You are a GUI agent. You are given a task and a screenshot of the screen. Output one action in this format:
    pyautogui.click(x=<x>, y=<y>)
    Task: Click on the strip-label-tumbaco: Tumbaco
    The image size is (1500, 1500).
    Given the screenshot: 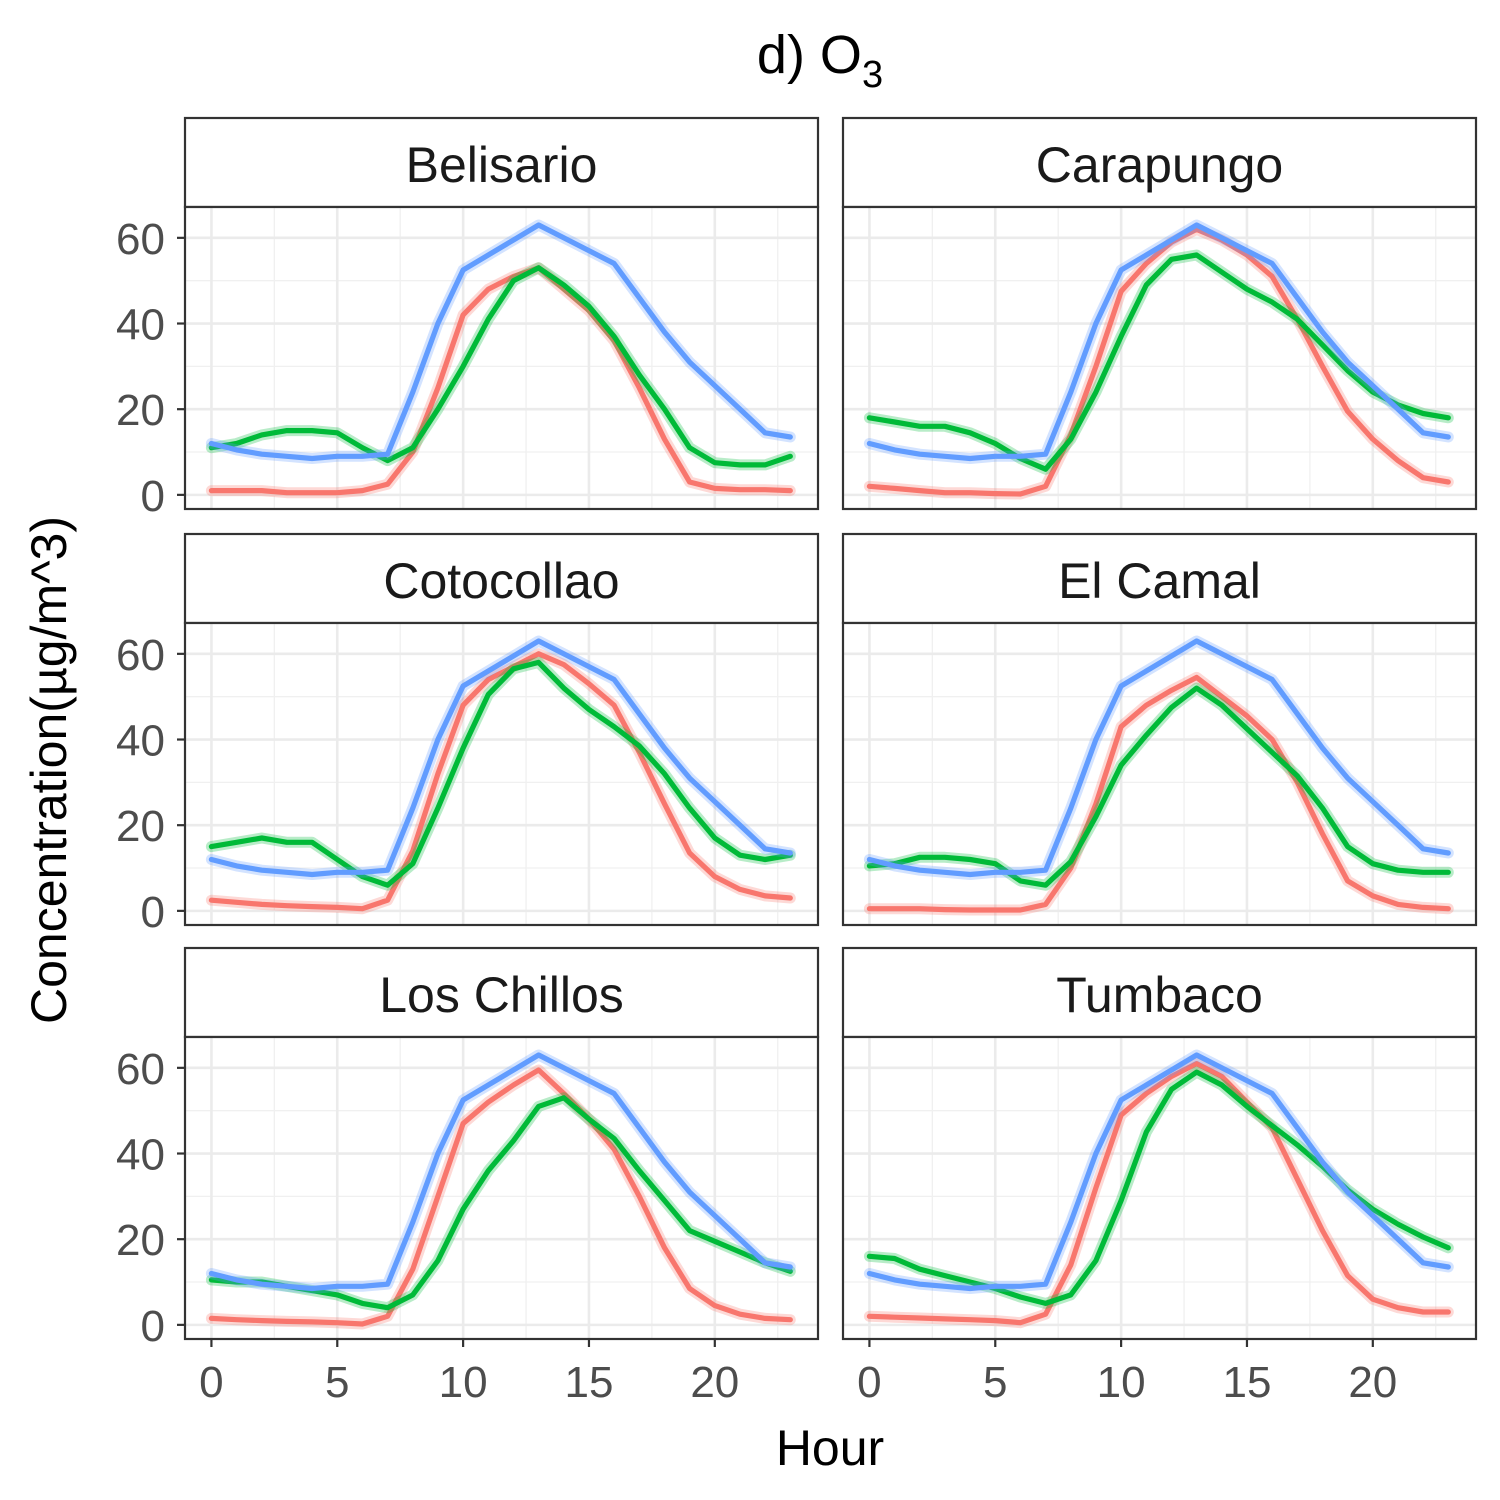 What is the action you would take?
    pyautogui.click(x=1159, y=995)
    